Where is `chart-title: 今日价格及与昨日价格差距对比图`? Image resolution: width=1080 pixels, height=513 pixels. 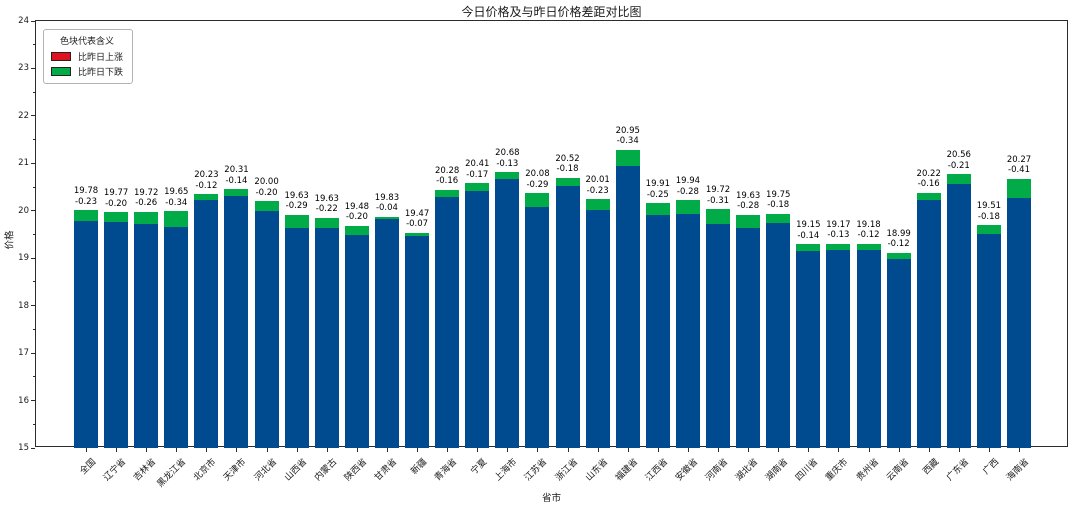 chart-title: 今日价格及与昨日价格差距对比图 is located at coordinates (551, 12).